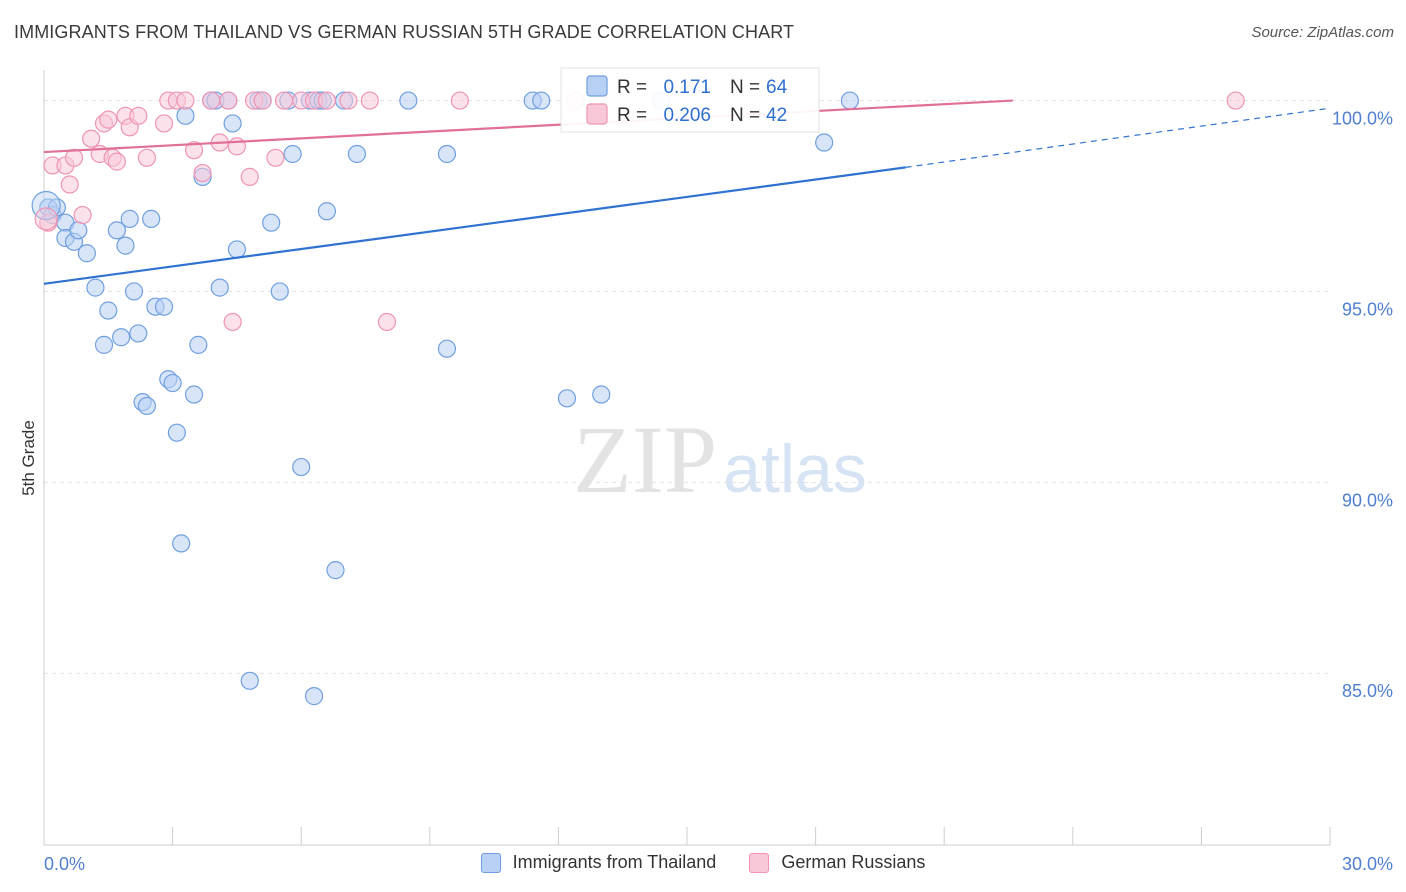  What do you see at coordinates (853, 862) in the screenshot?
I see `legend-label-german-russians: German Russians` at bounding box center [853, 862].